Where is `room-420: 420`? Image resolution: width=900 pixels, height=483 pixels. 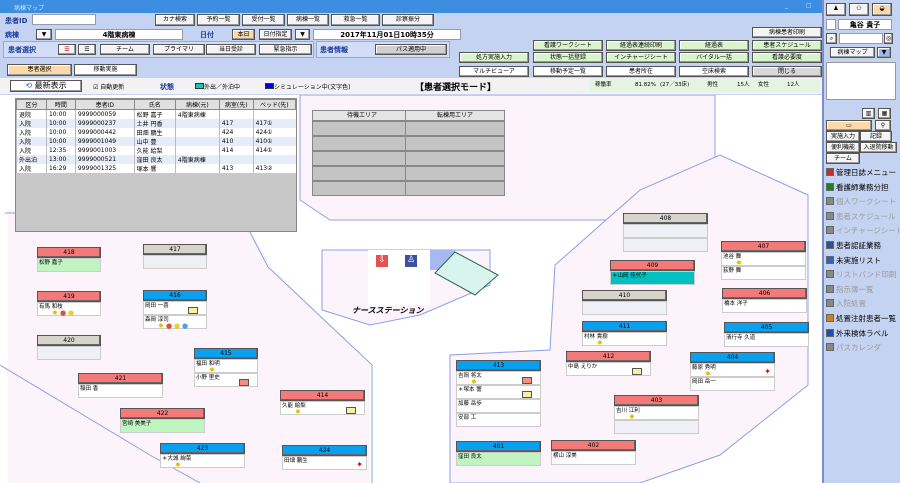 room-420: 420 is located at coordinates (69, 347).